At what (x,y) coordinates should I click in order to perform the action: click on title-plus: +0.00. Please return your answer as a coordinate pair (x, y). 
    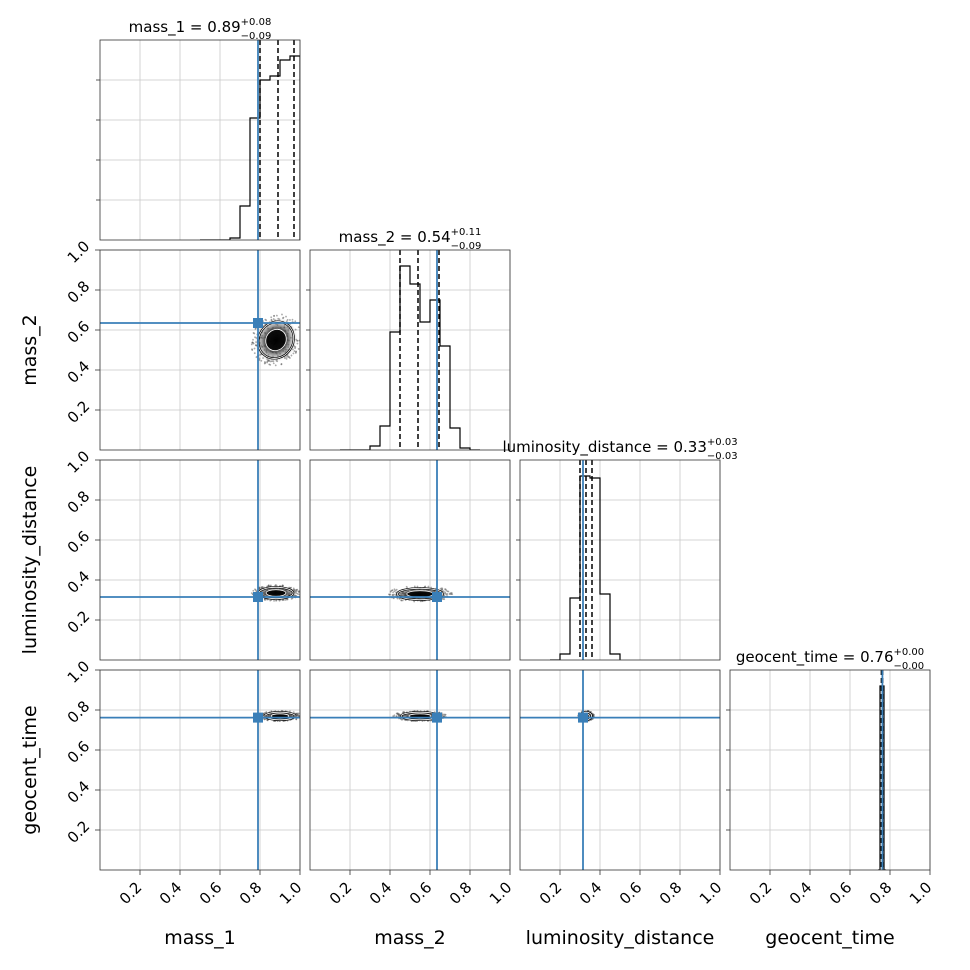
    Looking at the image, I should click on (909, 652).